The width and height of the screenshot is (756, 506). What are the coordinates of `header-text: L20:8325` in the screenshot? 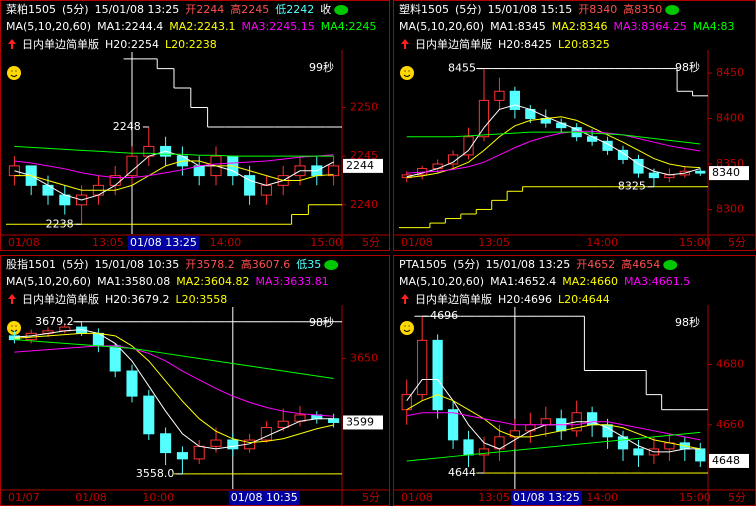 It's located at (584, 44).